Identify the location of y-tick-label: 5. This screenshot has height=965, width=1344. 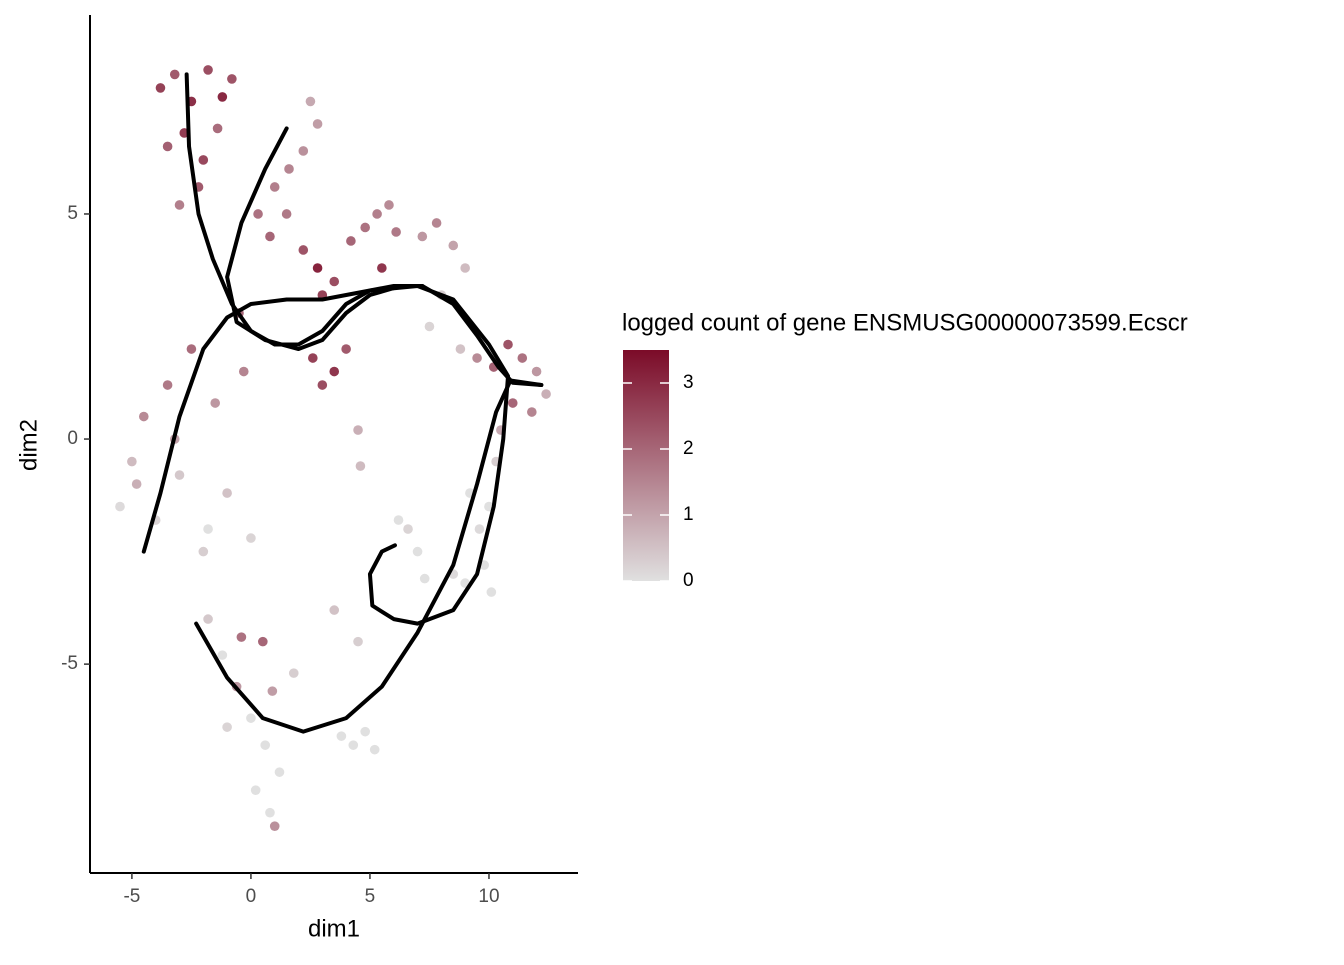
(72, 213).